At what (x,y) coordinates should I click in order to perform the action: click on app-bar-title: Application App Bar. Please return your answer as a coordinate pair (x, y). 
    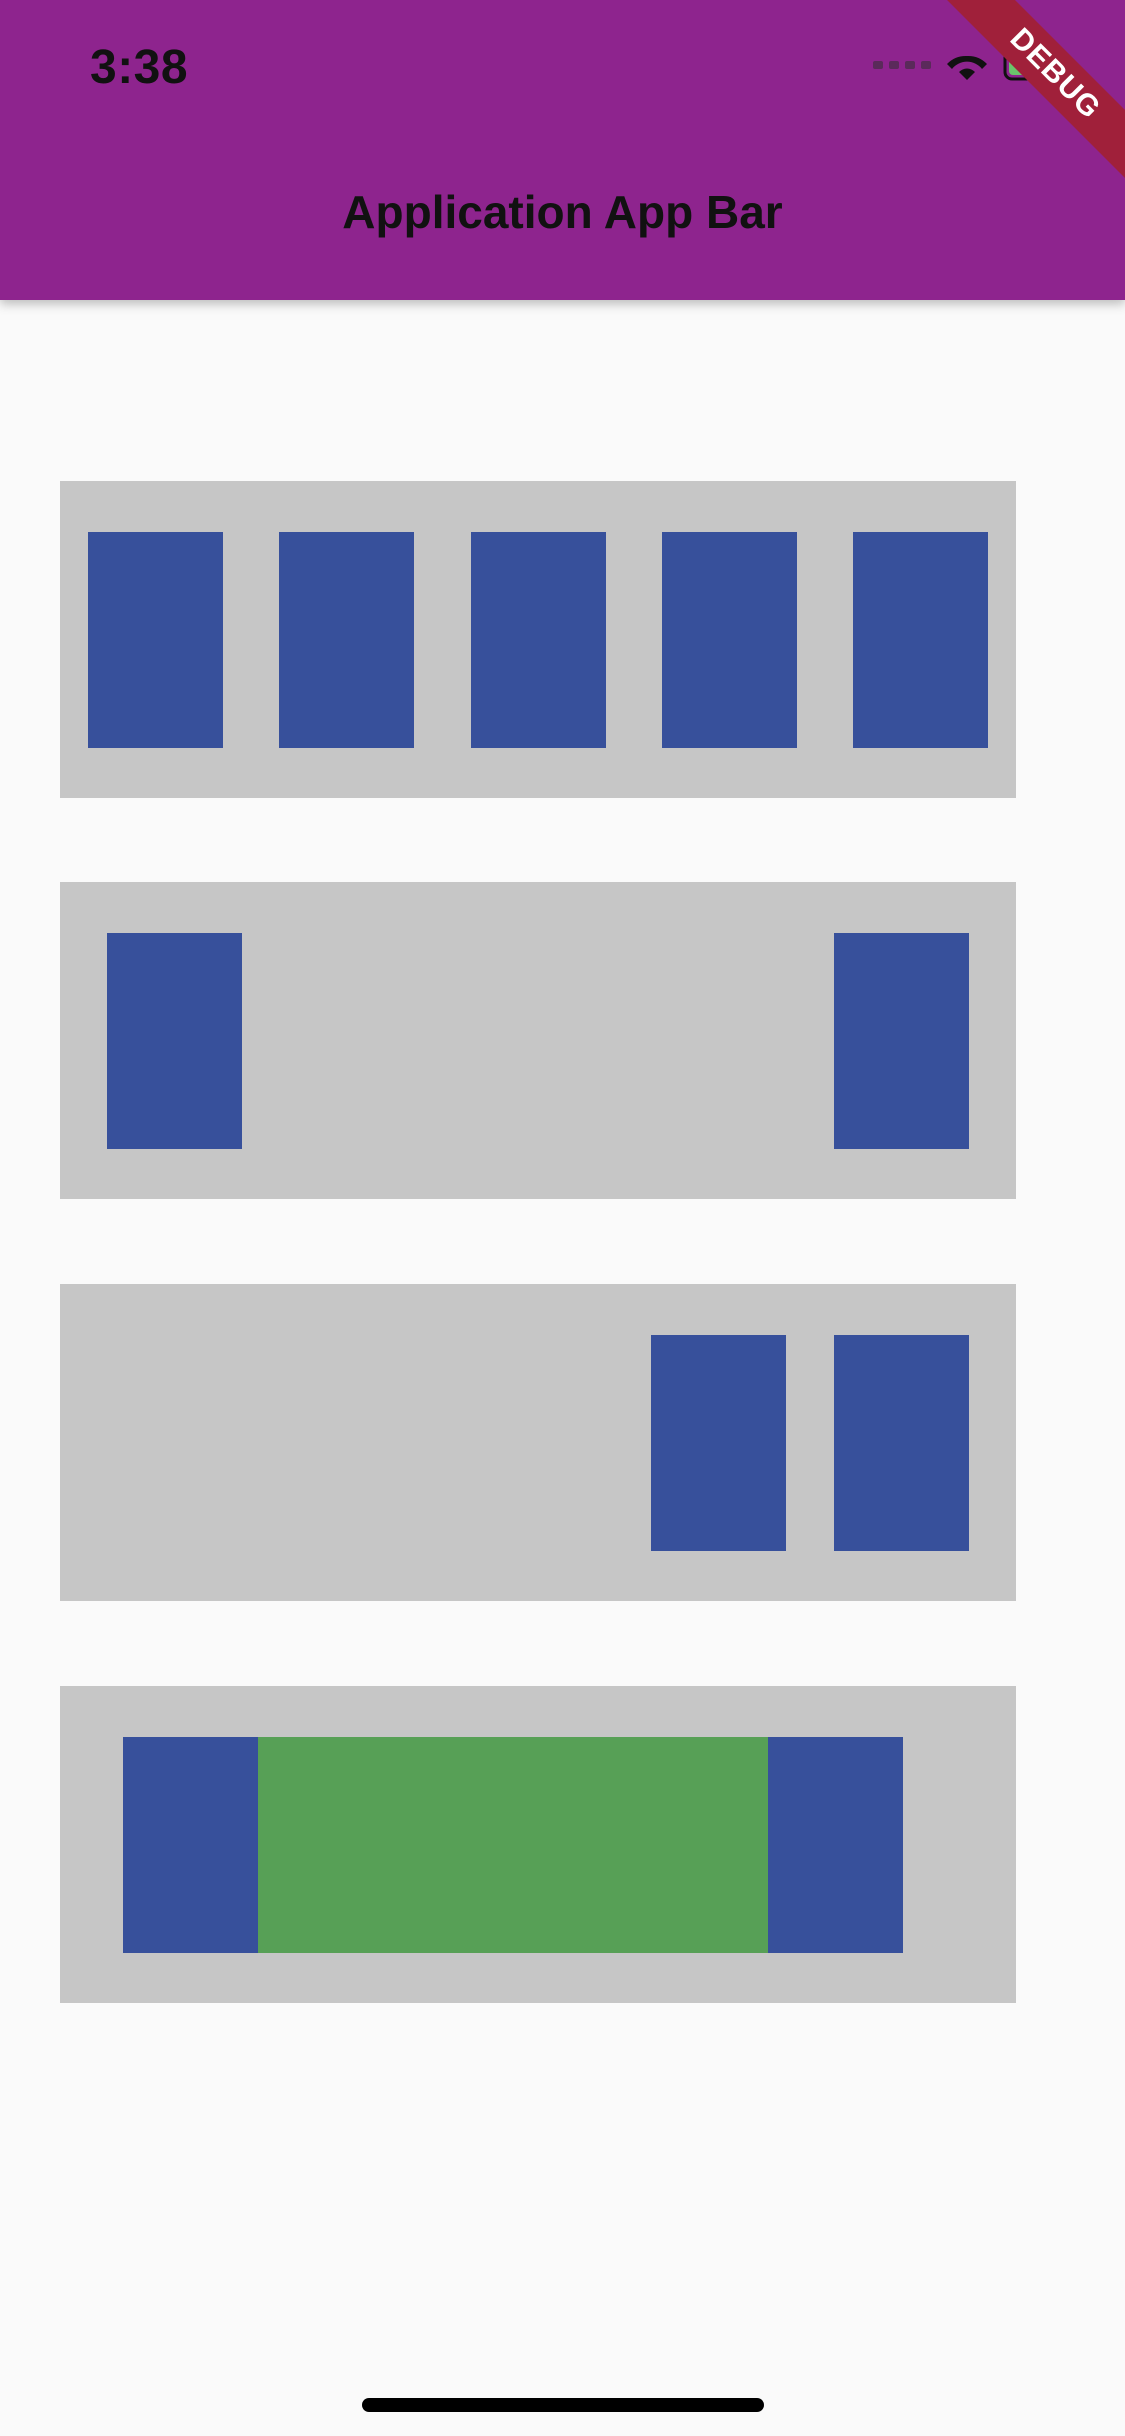
    Looking at the image, I should click on (562, 212).